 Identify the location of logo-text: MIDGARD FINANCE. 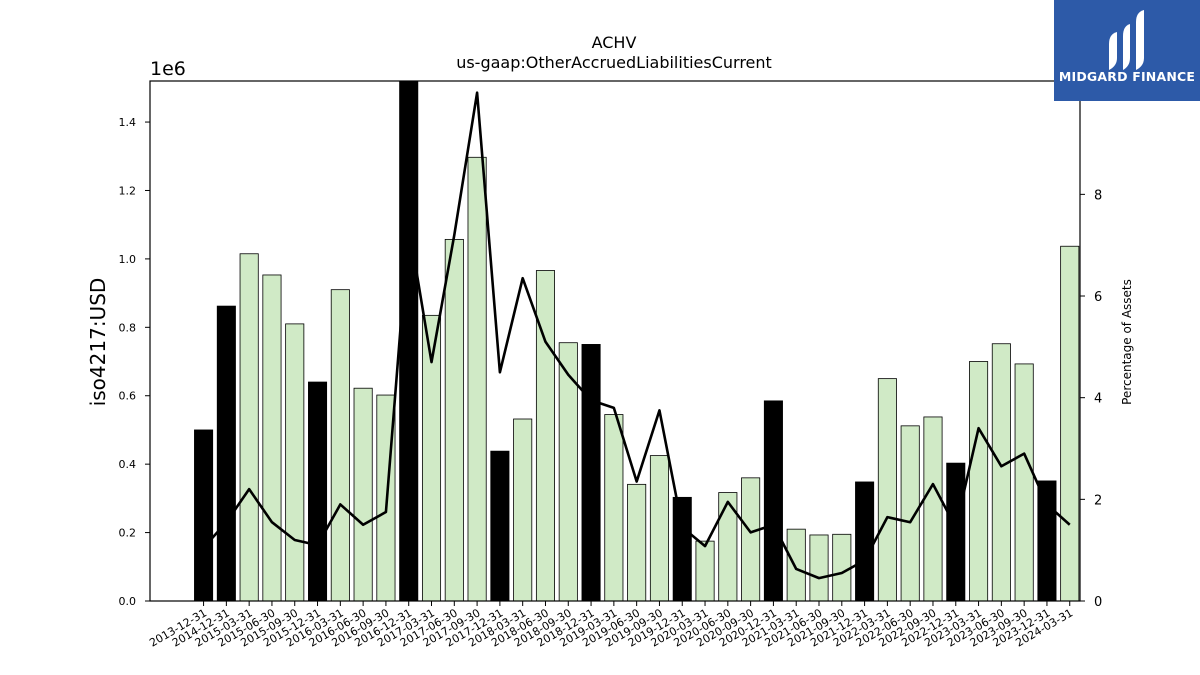
(1127, 76).